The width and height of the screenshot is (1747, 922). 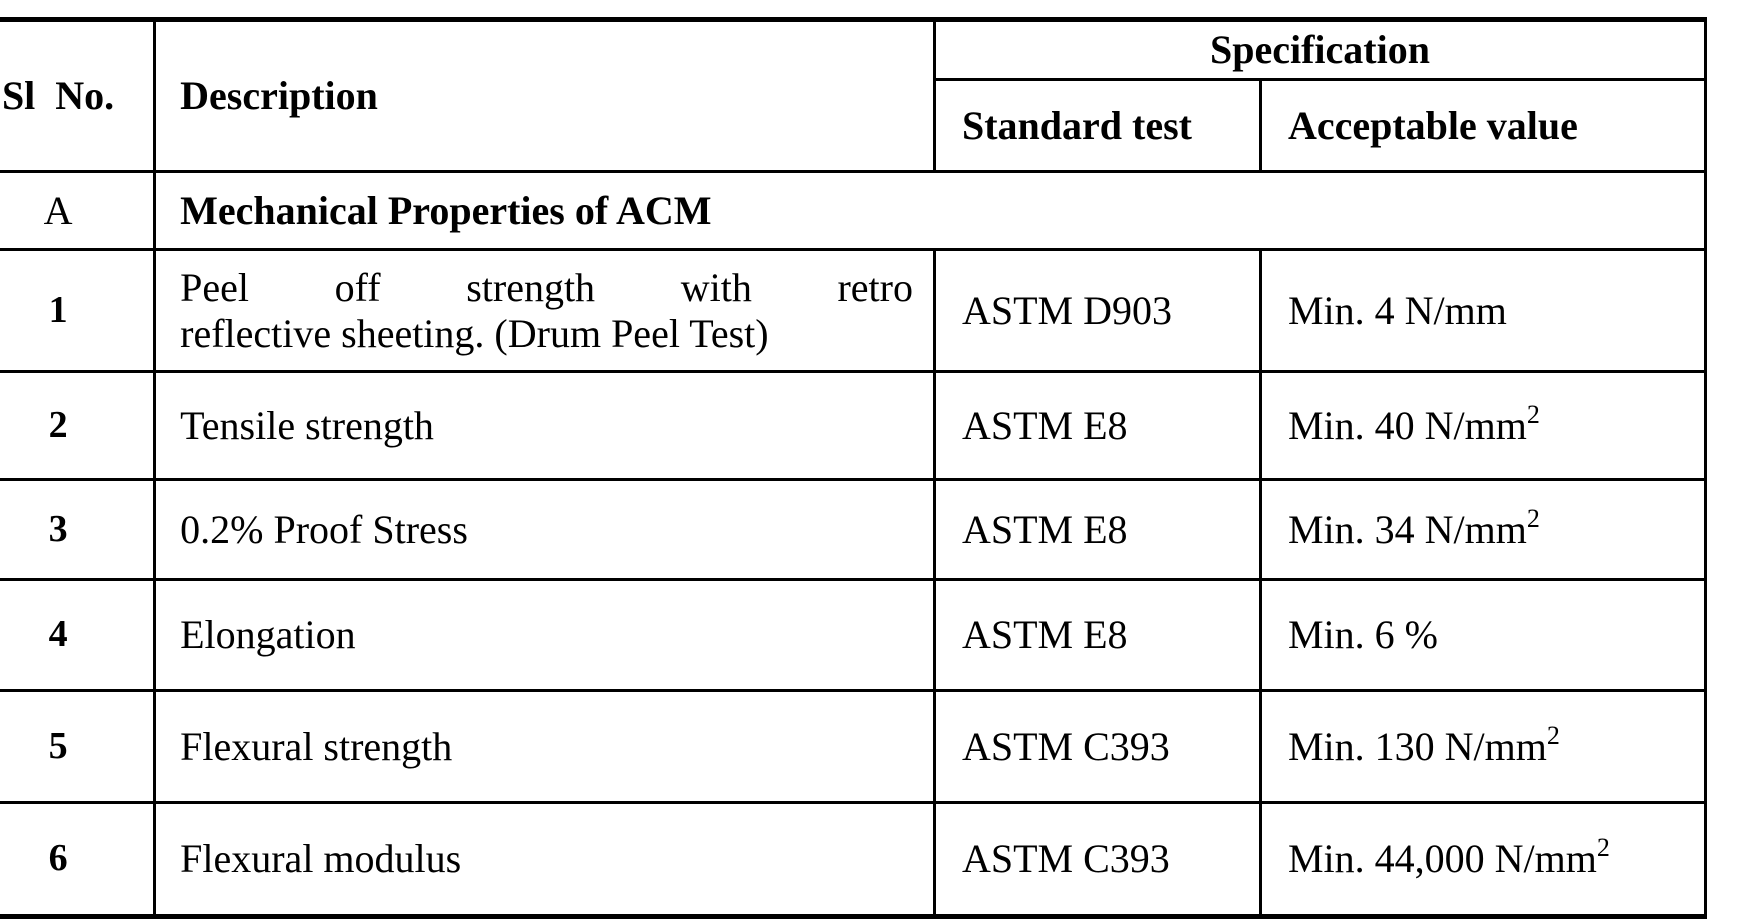 I want to click on row-sl: 3, so click(x=78, y=529).